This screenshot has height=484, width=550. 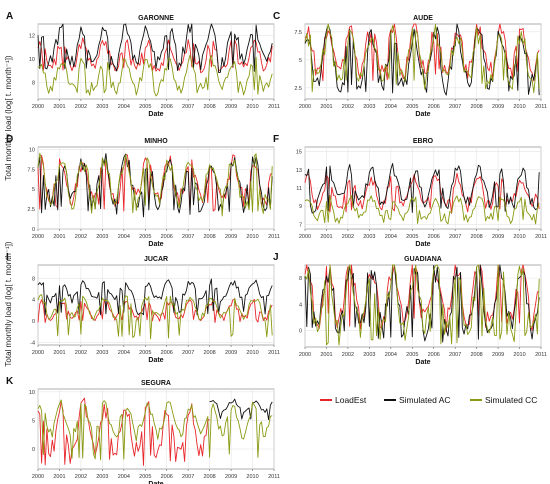 I want to click on y-tick-label: 7, so click(x=300, y=225).